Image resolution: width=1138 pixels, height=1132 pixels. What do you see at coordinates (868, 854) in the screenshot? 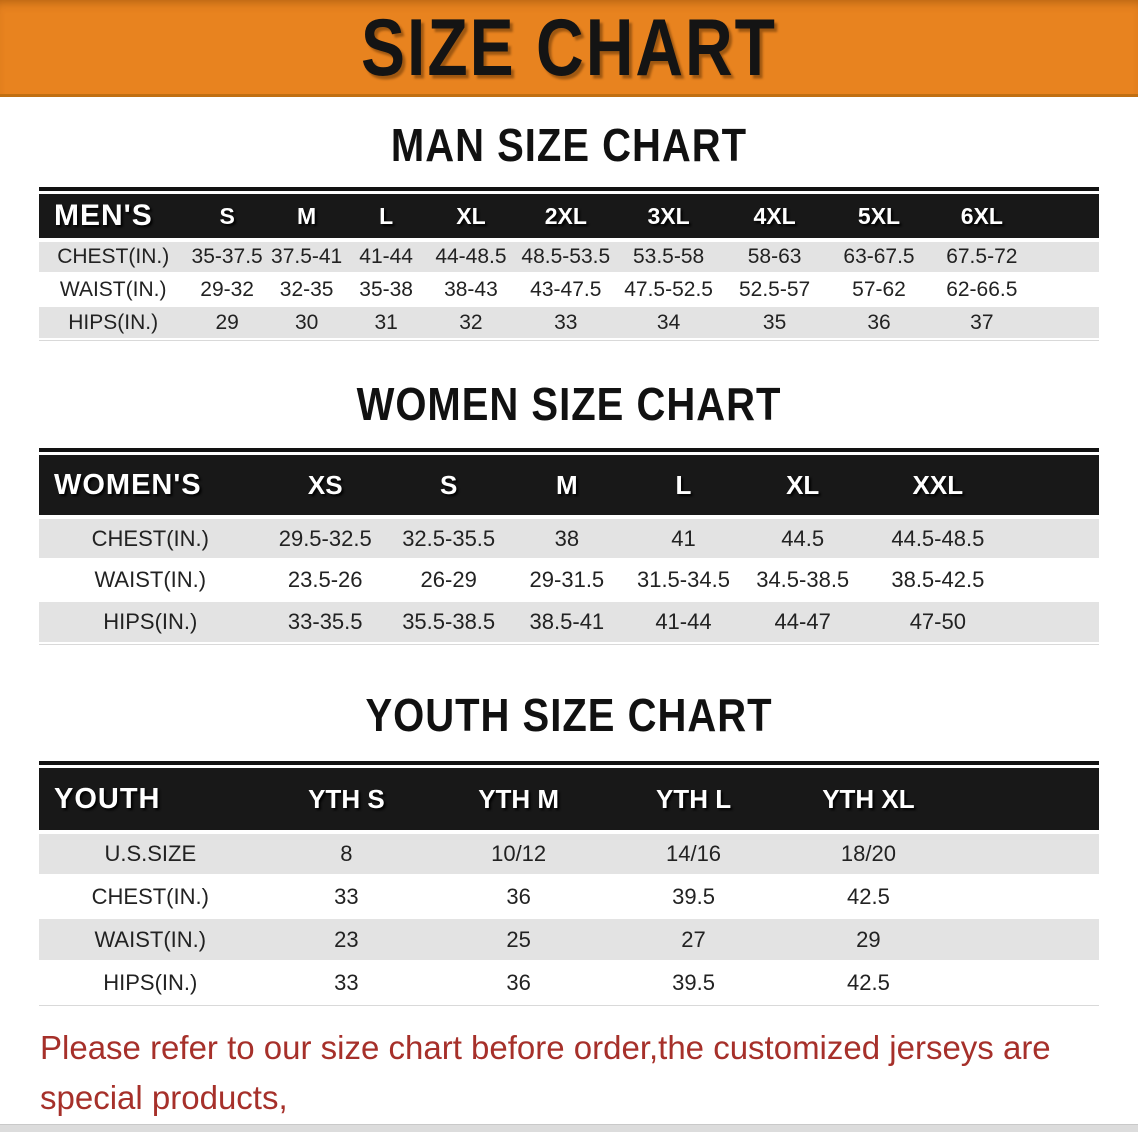
I see `size-value-cell: 18/20` at bounding box center [868, 854].